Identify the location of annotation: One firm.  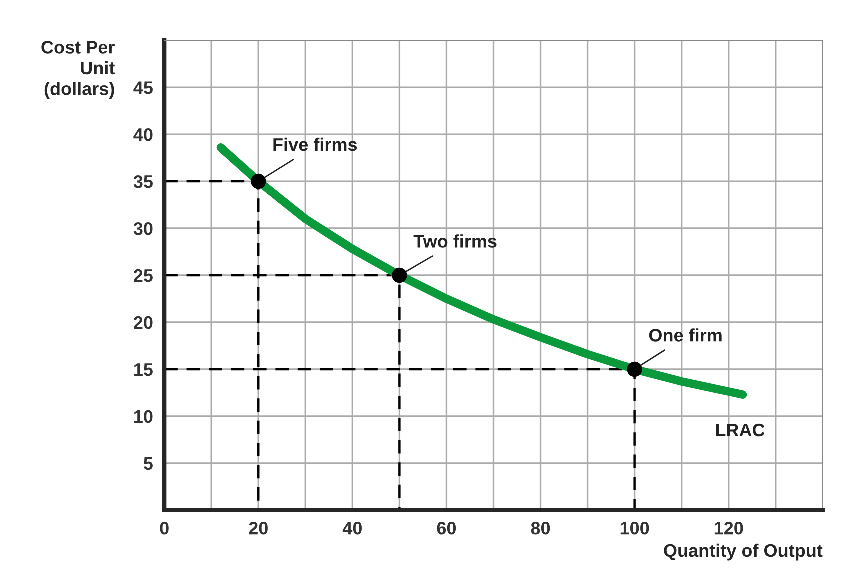
(685, 335).